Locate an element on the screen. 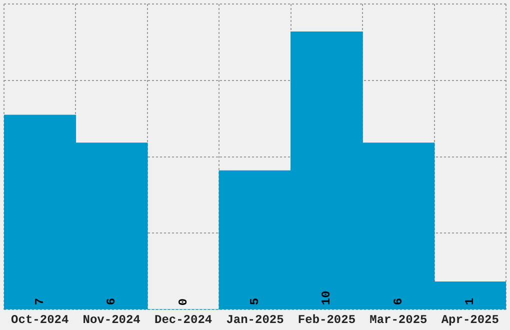  x-tick-label: Oct-2024 is located at coordinates (40, 319).